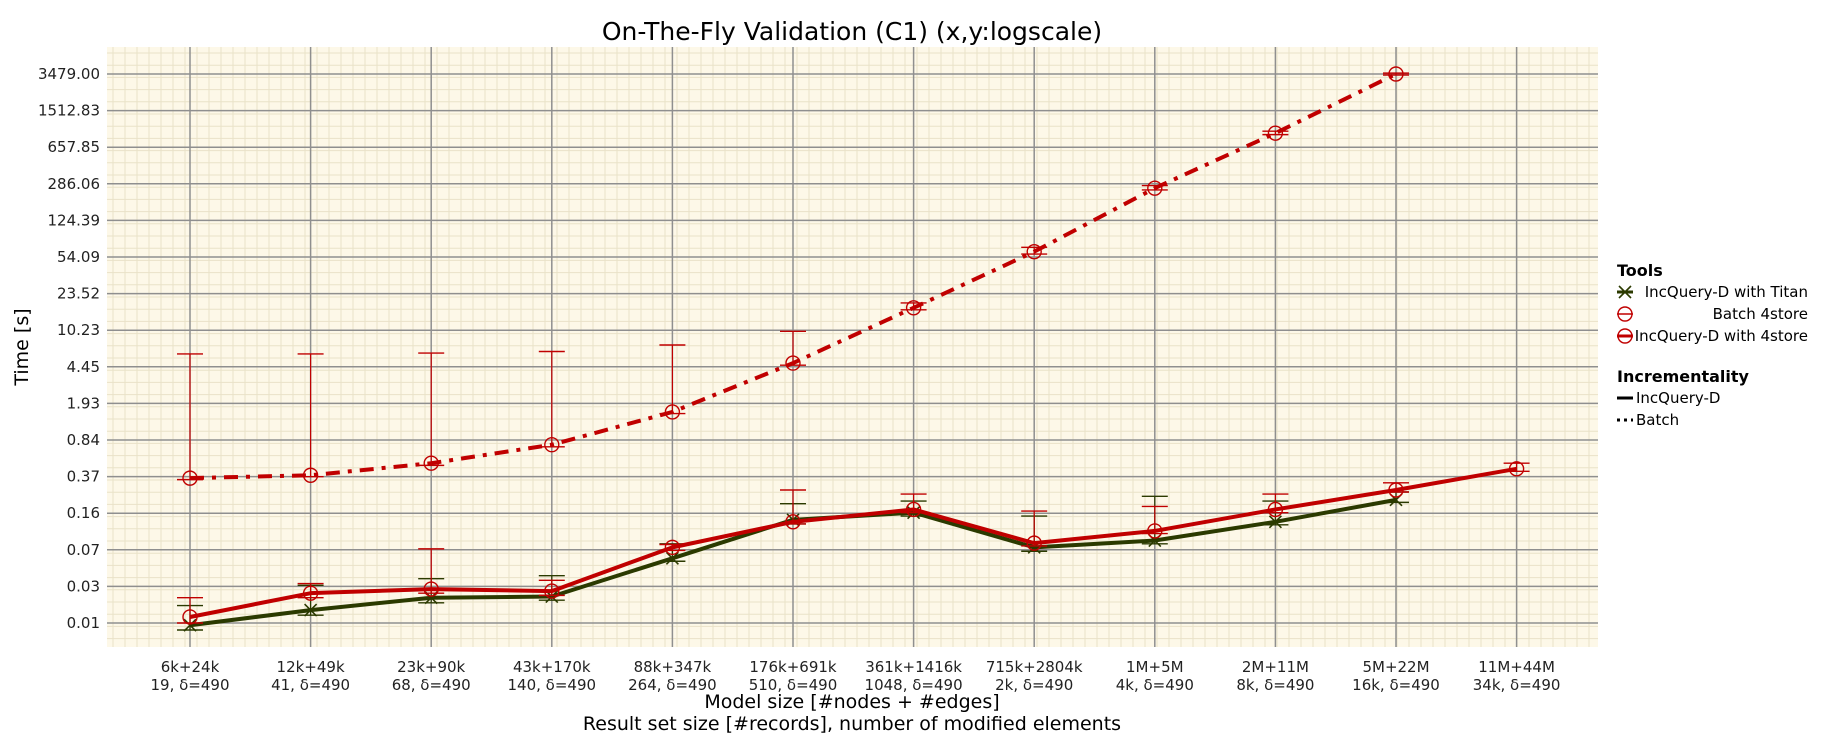  I want to click on x-tick-label: 361k+1416k, so click(913, 667).